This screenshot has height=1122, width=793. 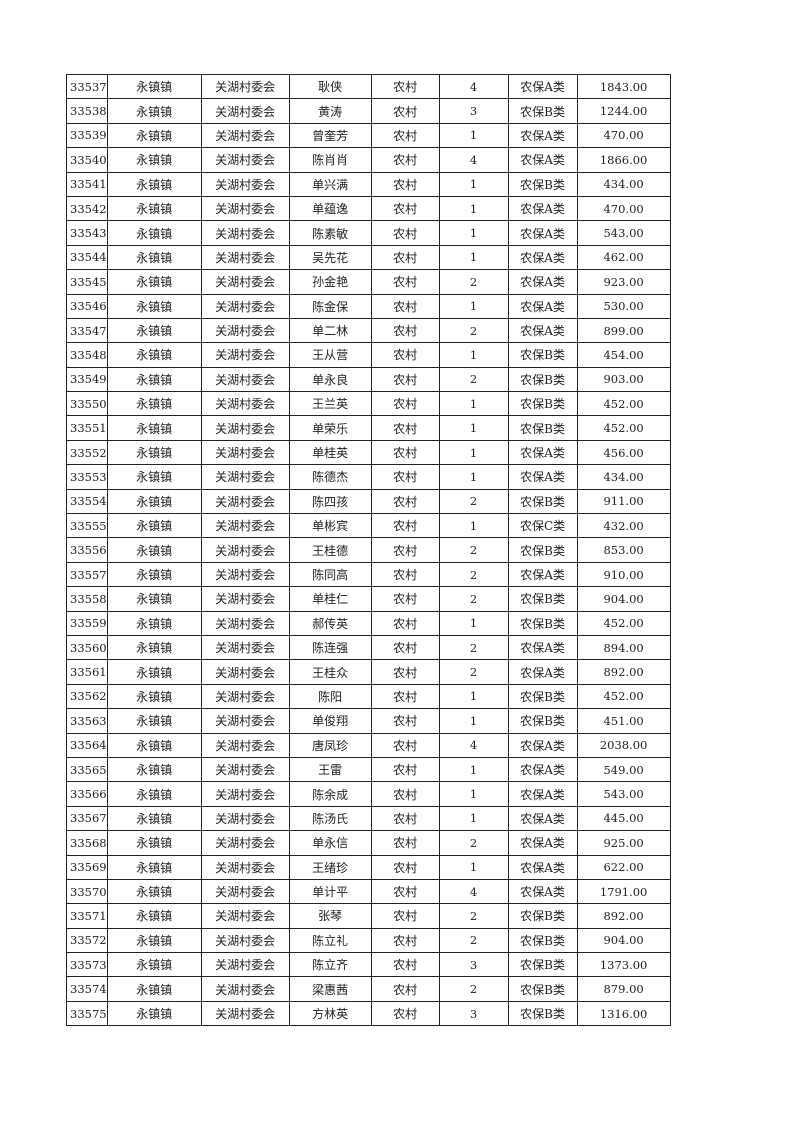 I want to click on row-id-cell: 33574, so click(x=87, y=989).